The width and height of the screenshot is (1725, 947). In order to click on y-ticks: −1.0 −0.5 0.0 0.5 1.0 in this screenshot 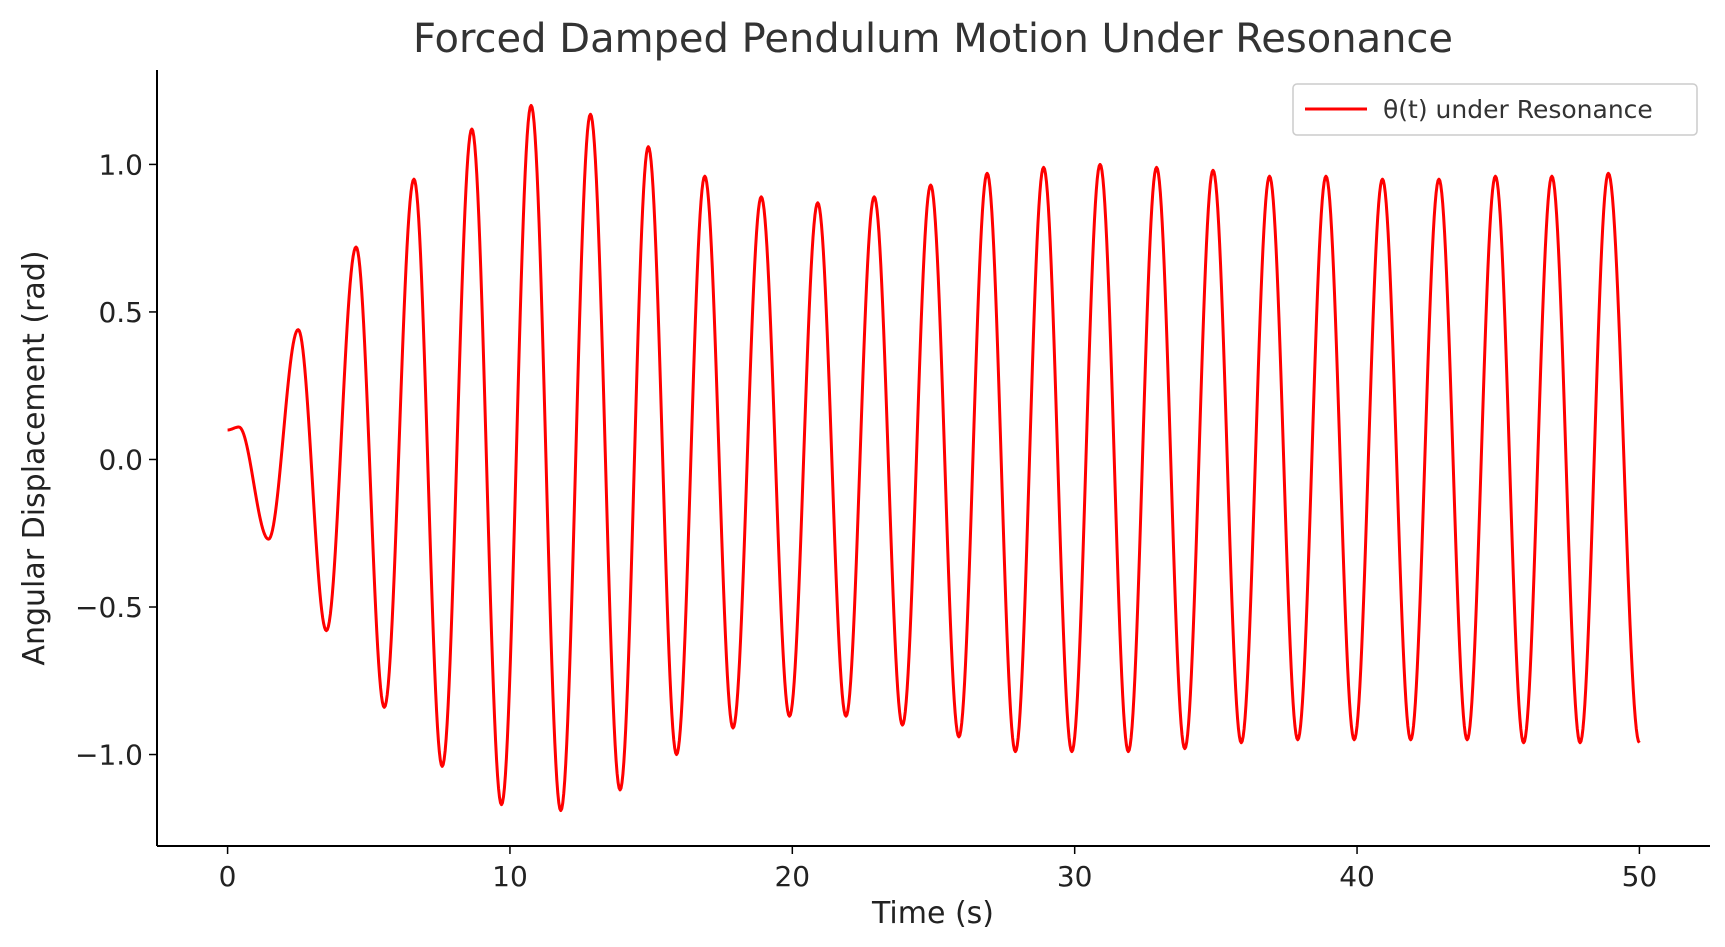, I will do `click(116, 460)`.